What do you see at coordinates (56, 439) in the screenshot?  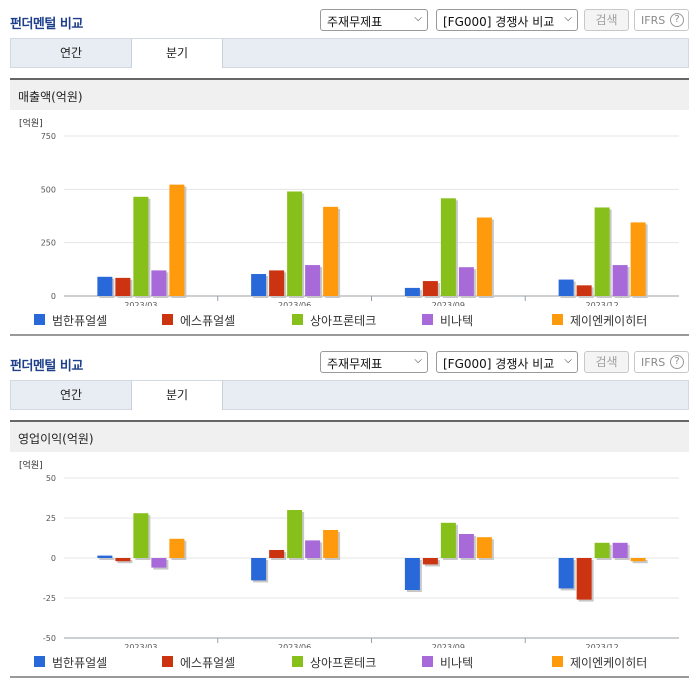 I see `metric-label: 영업이익(억원)` at bounding box center [56, 439].